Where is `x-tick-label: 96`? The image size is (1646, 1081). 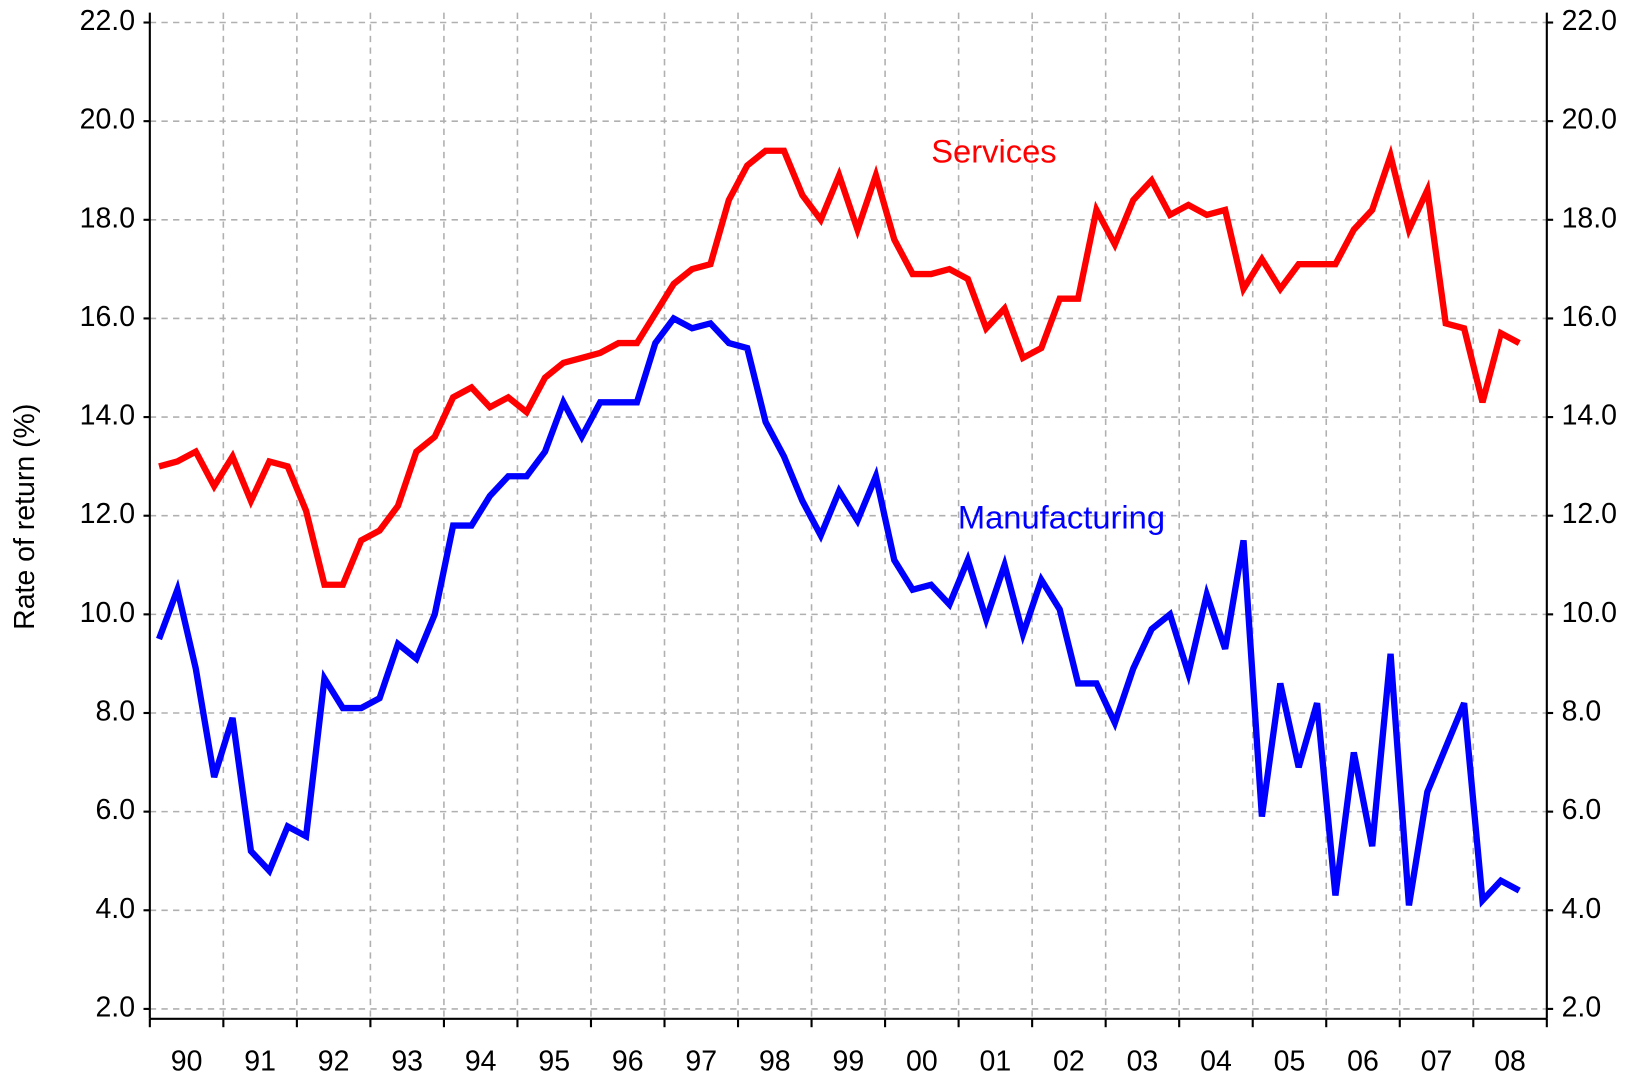
x-tick-label: 96 is located at coordinates (628, 1062).